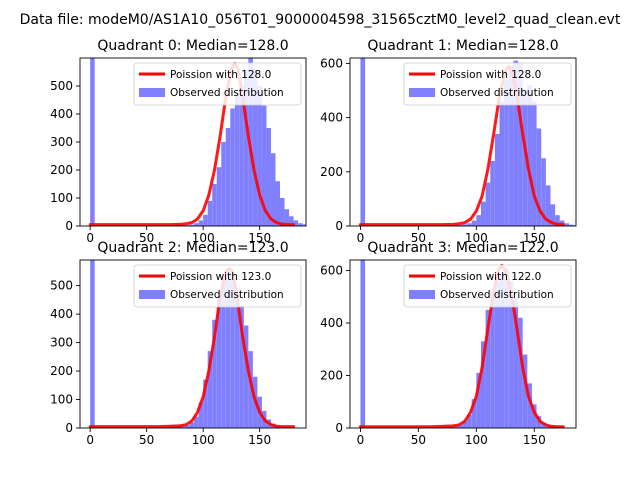  What do you see at coordinates (61, 198) in the screenshot?
I see `y-tick-label: 100` at bounding box center [61, 198].